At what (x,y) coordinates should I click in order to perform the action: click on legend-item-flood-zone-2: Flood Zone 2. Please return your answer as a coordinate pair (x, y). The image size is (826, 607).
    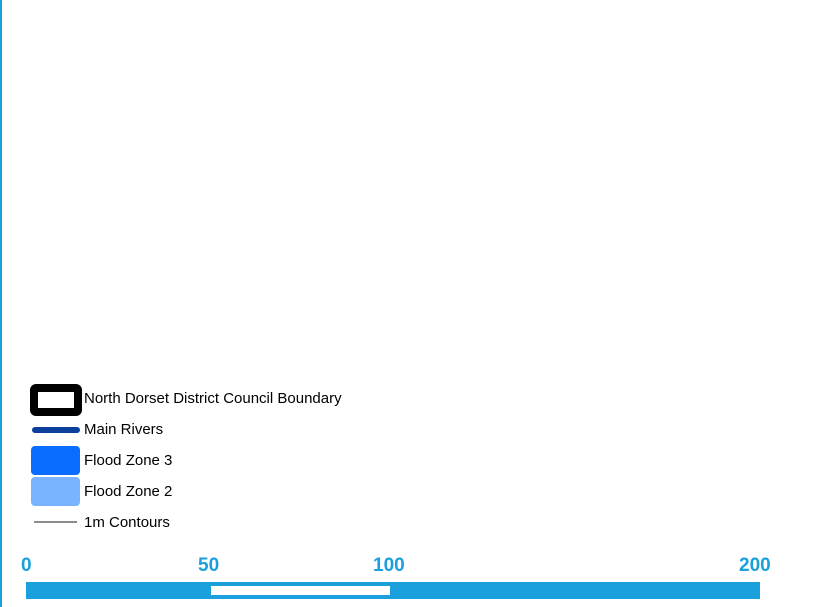
    Looking at the image, I should click on (186, 491).